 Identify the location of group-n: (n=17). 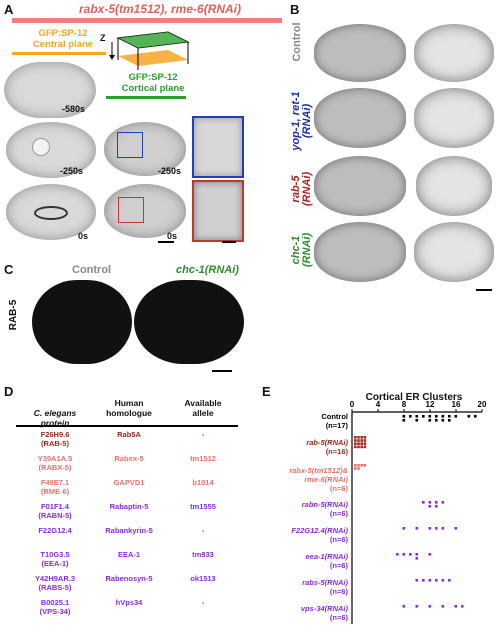
(336, 425).